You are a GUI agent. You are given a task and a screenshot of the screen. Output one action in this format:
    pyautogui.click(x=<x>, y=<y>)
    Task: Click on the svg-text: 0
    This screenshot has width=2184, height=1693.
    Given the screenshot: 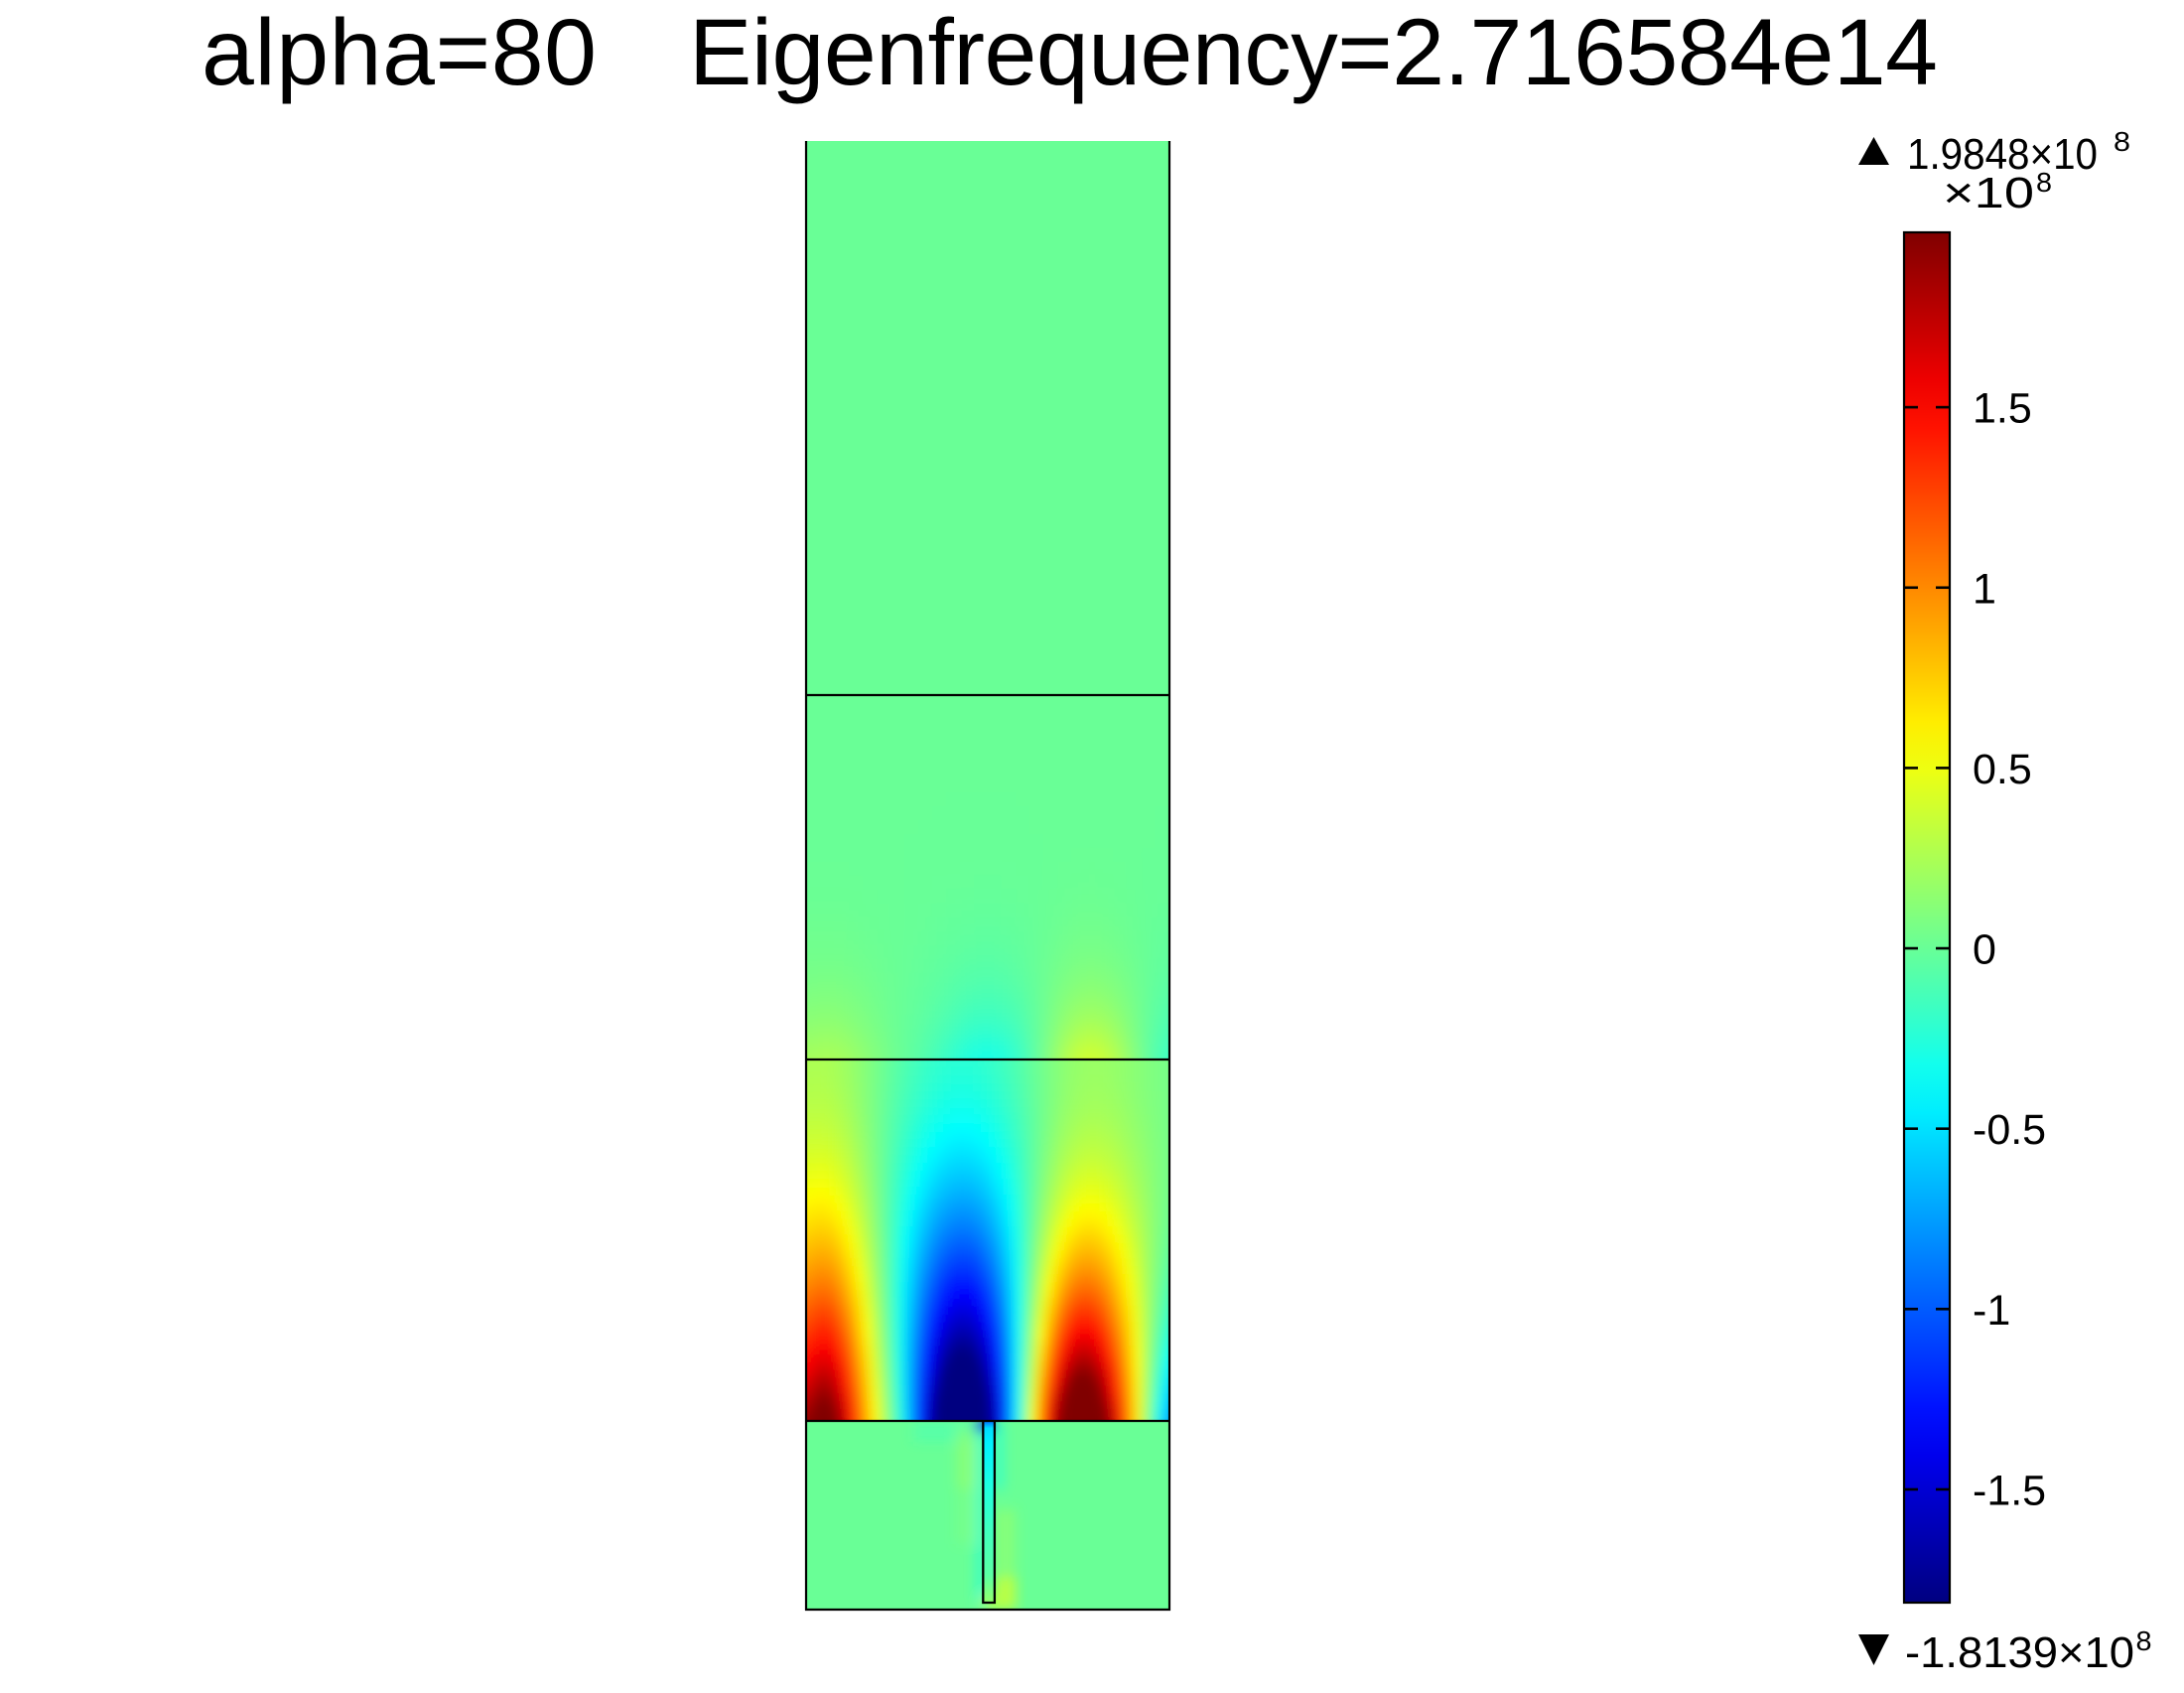 What is the action you would take?
    pyautogui.click(x=1984, y=950)
    